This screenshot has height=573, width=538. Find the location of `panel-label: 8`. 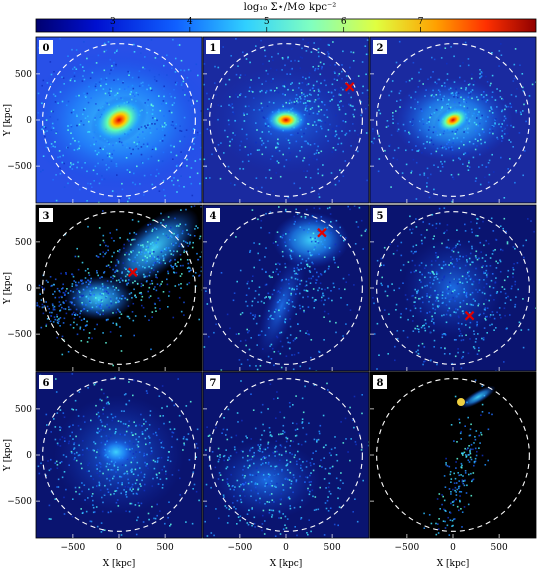

panel-label: 8 is located at coordinates (380, 383).